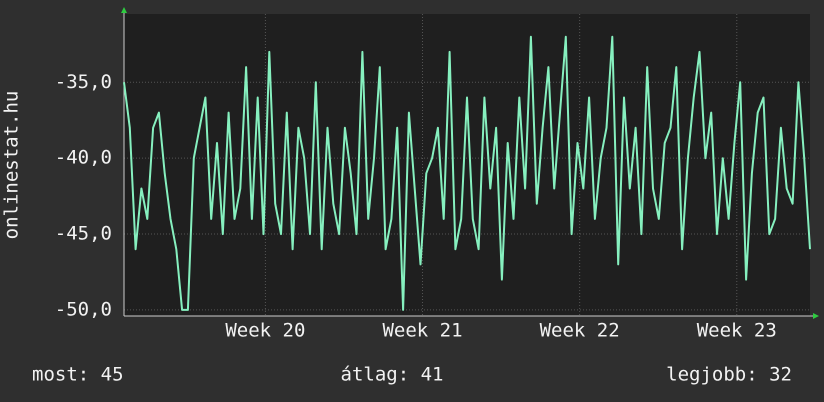  I want to click on y-tick-label: -35,0, so click(83, 82).